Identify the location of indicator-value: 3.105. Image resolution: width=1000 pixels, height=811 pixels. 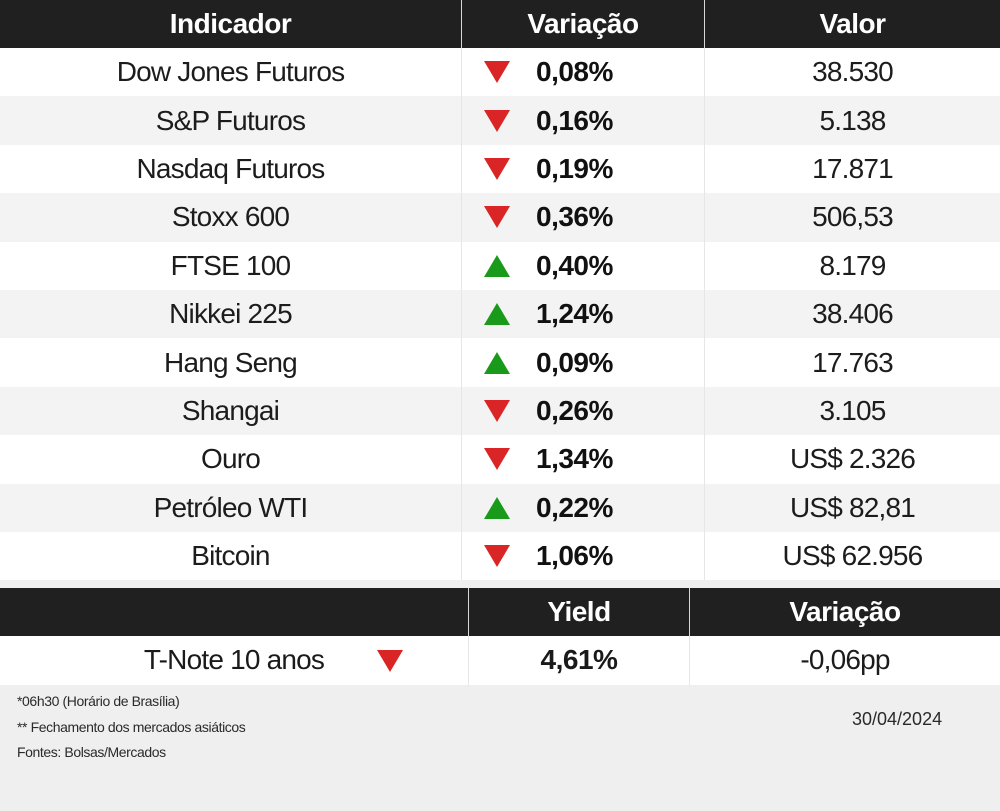
(852, 410).